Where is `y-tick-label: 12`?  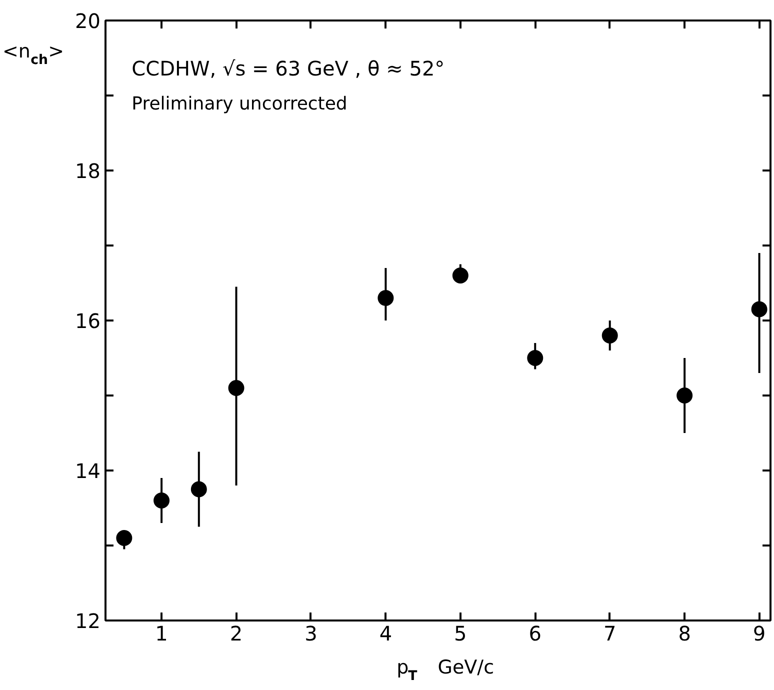
y-tick-label: 12 is located at coordinates (88, 621).